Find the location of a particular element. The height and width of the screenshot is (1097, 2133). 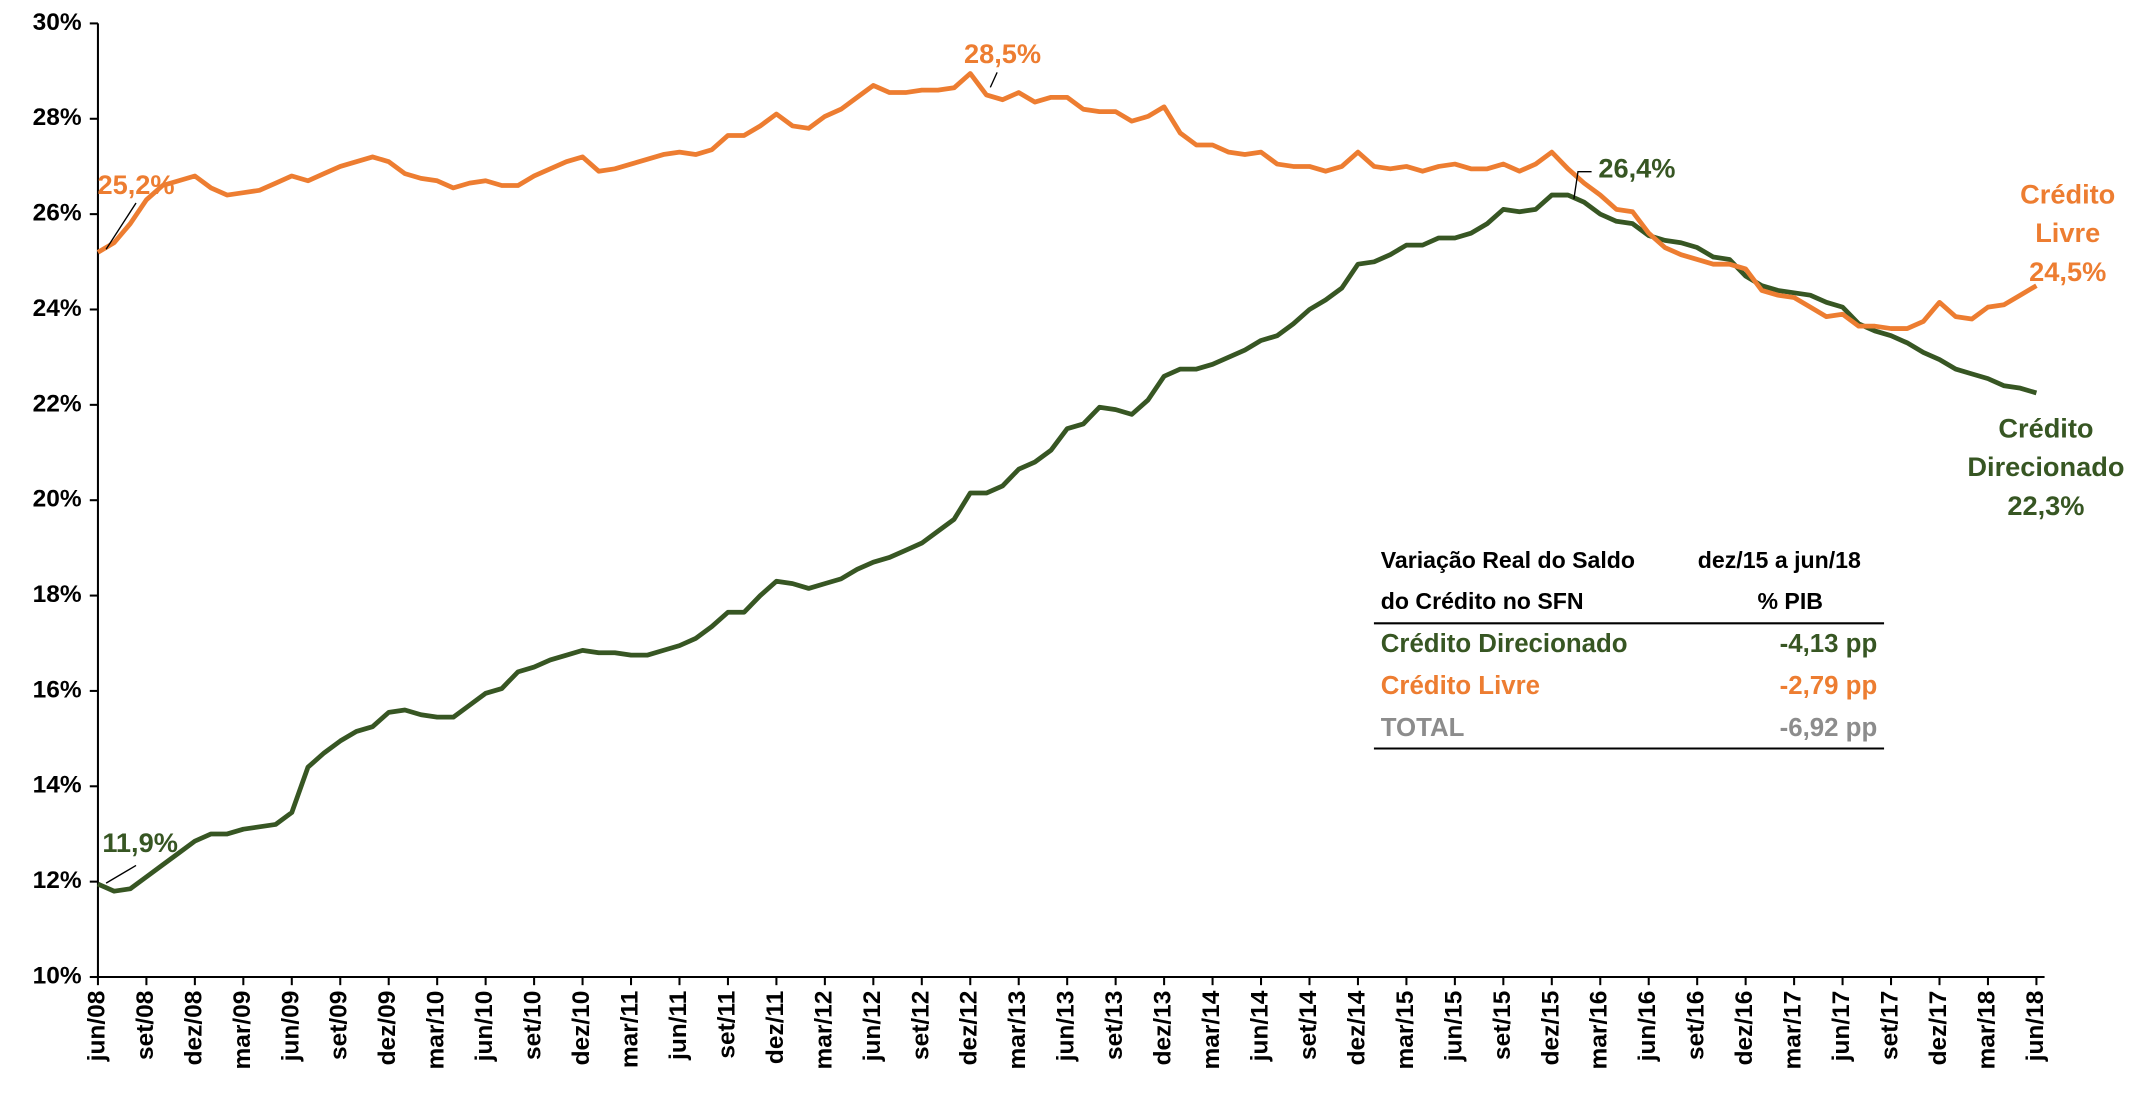

x-tick-label: dez/12 is located at coordinates (969, 1028).